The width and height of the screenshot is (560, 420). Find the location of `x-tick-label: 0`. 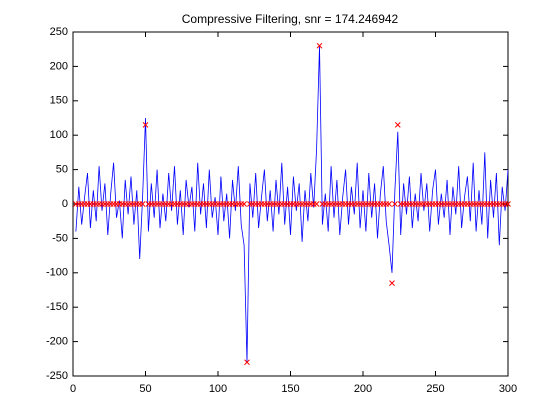

x-tick-label: 0 is located at coordinates (73, 389).